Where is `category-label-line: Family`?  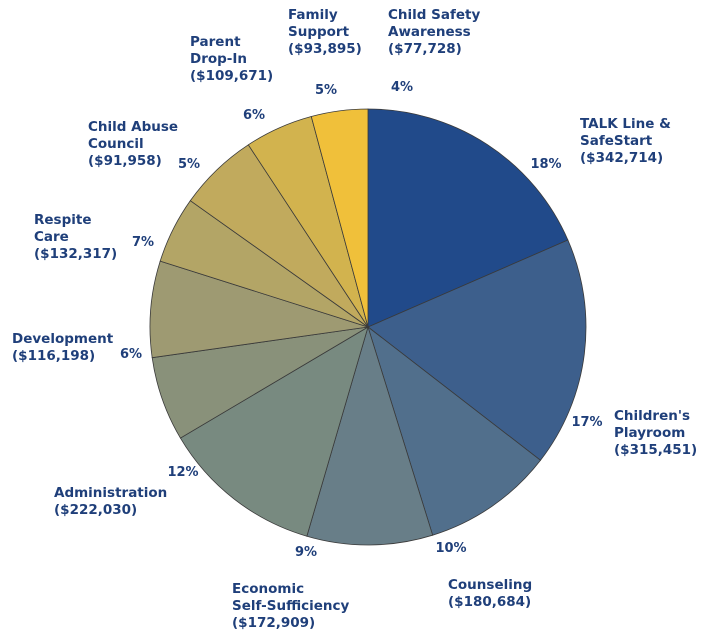
category-label-line: Family is located at coordinates (313, 15).